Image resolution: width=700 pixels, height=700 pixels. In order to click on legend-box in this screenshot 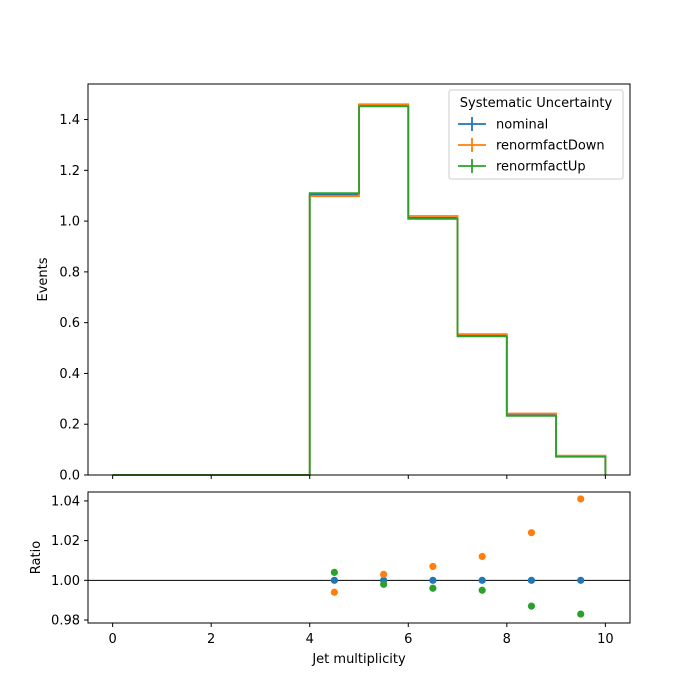, I will do `click(536, 134)`.